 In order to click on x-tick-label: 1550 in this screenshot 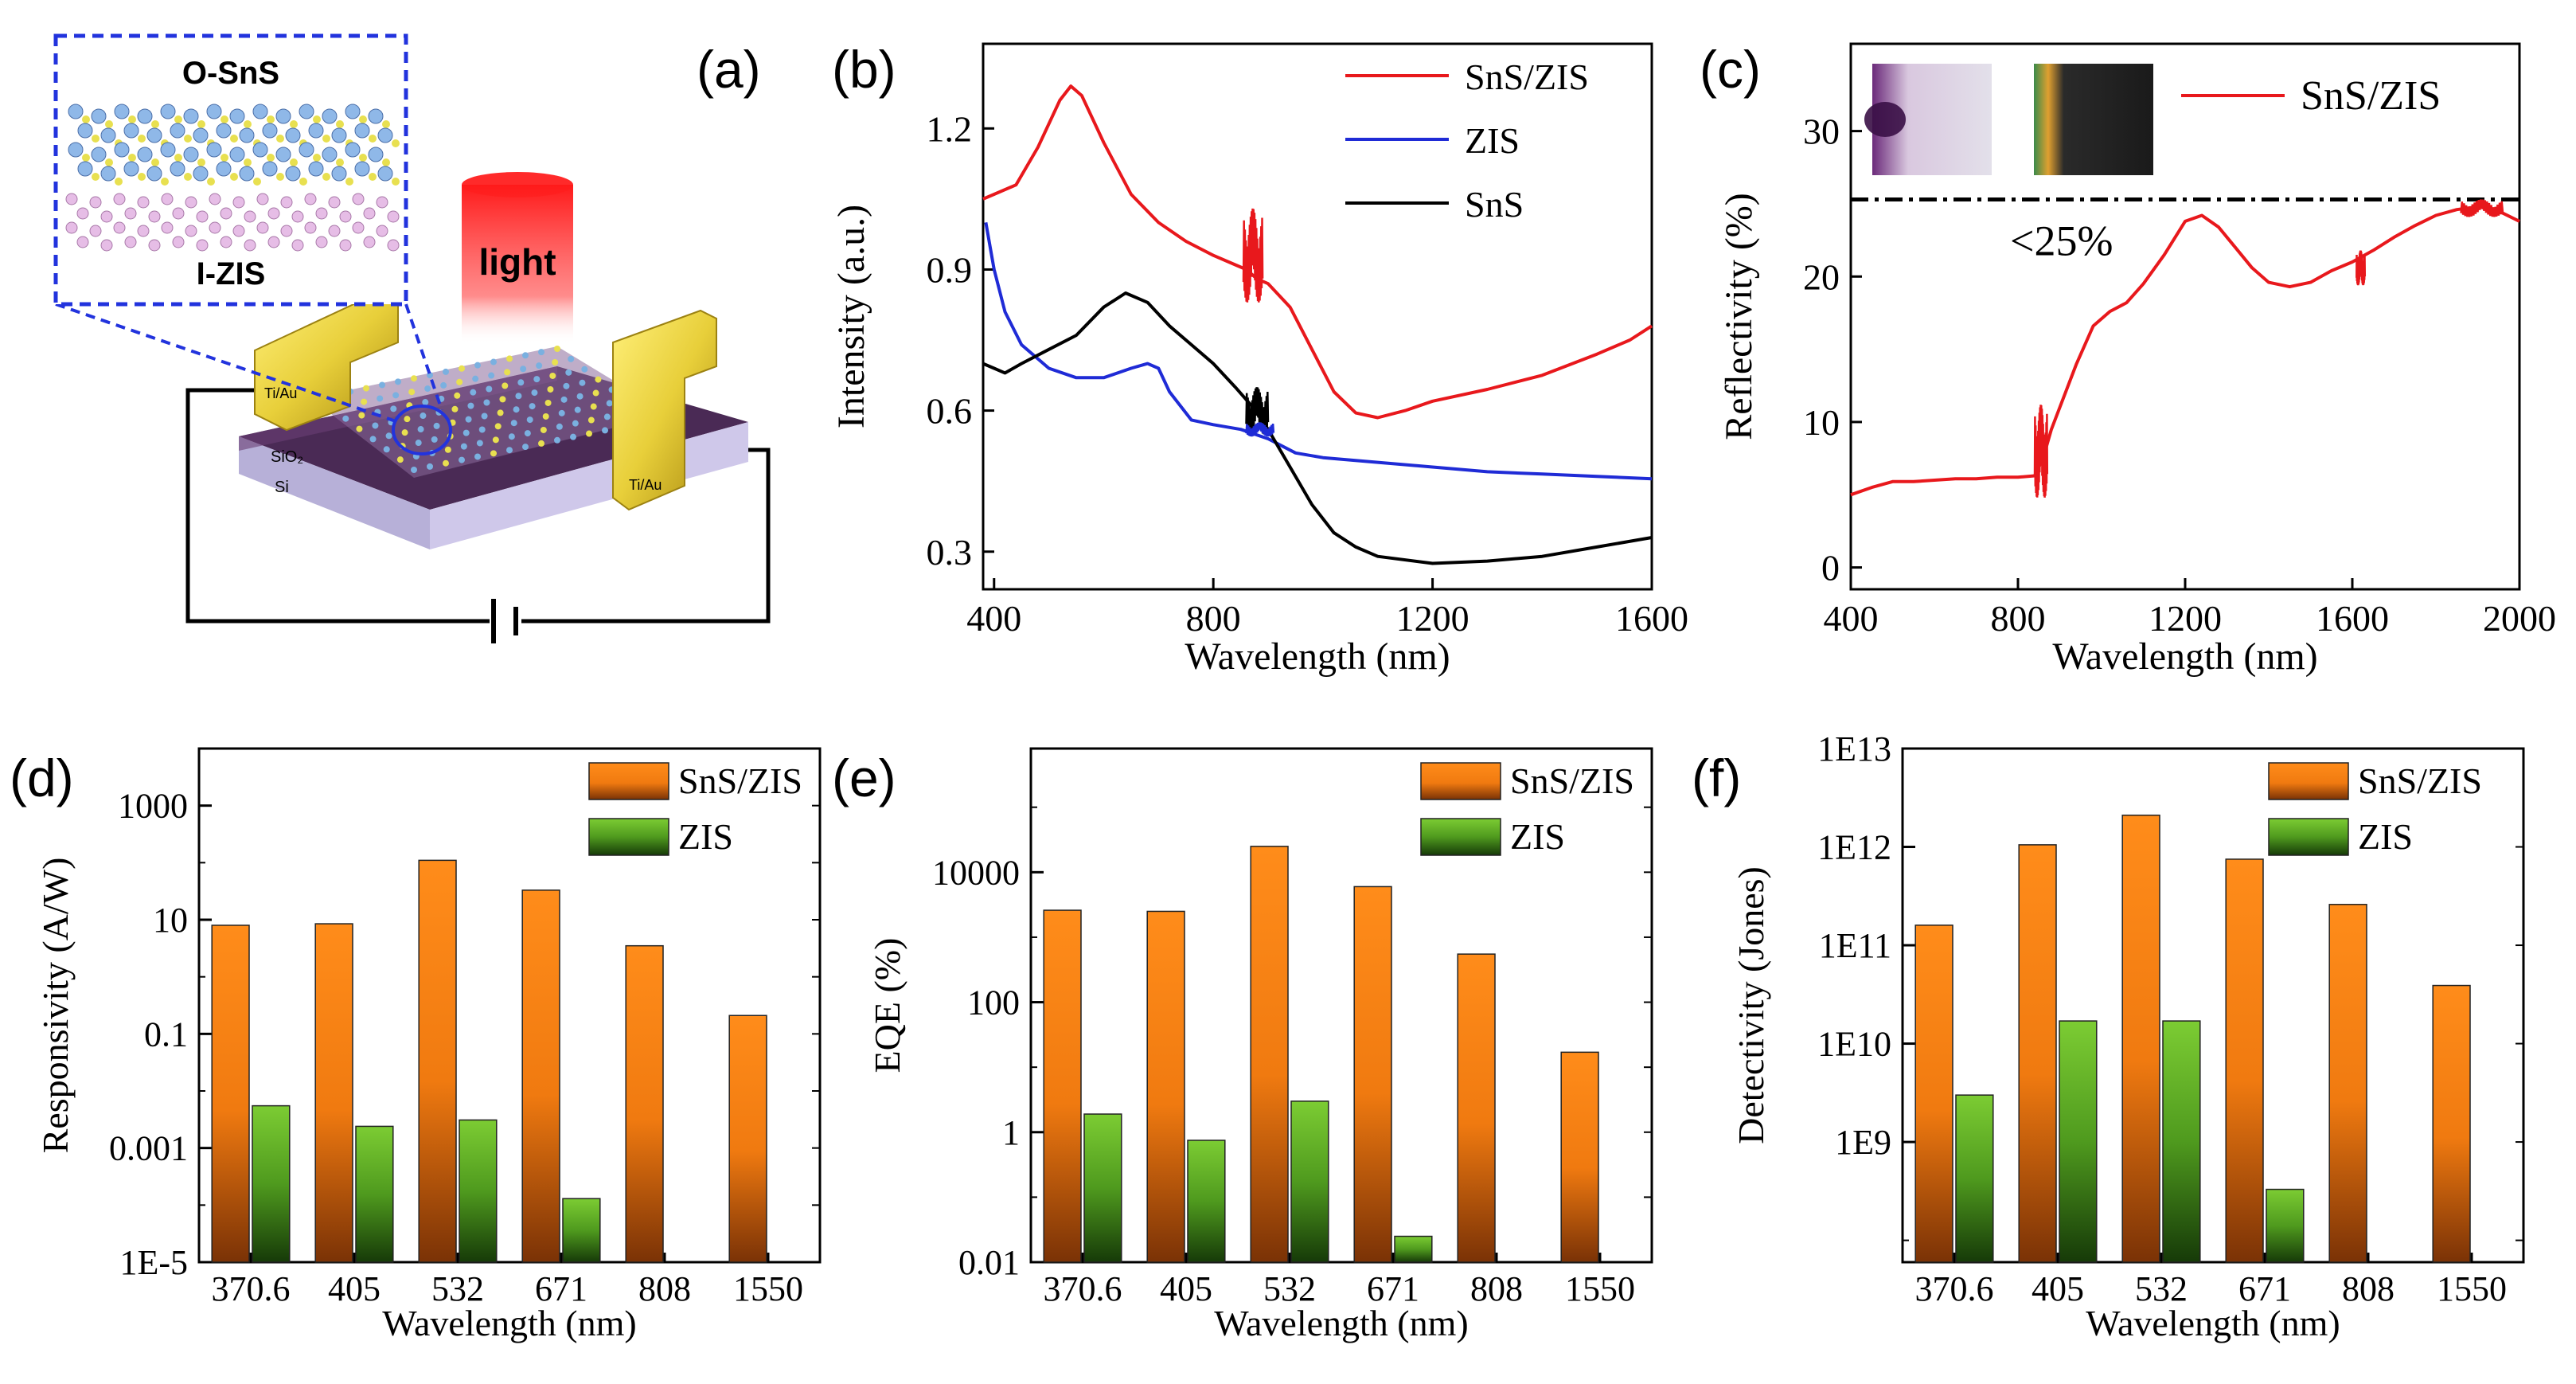, I will do `click(768, 1288)`.